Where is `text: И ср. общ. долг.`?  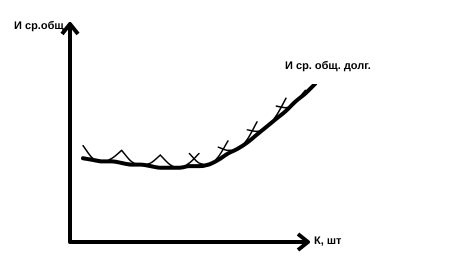 text: И ср. общ. долг. is located at coordinates (328, 66).